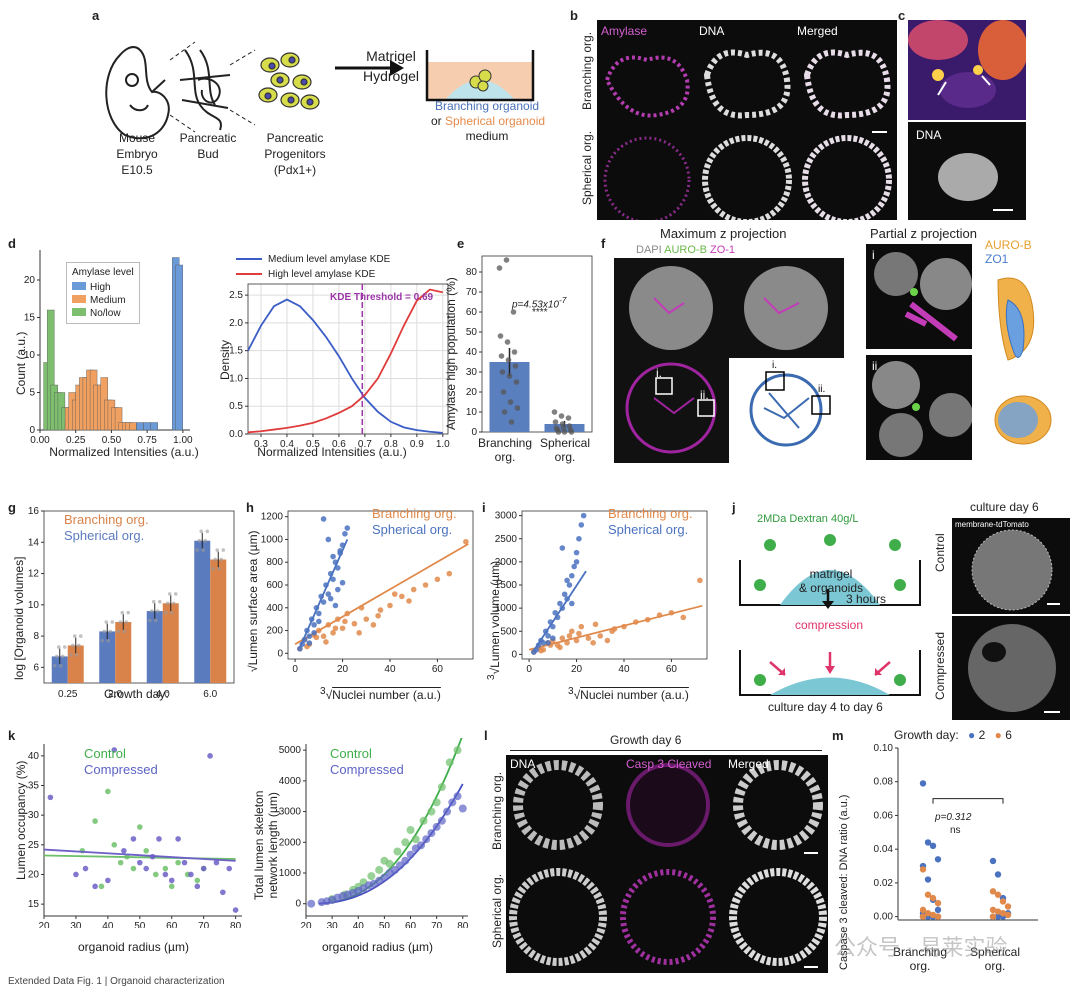 The image size is (1080, 989). Describe the element at coordinates (884, 917) in the screenshot. I see `y-tick-label: 0.00` at that location.